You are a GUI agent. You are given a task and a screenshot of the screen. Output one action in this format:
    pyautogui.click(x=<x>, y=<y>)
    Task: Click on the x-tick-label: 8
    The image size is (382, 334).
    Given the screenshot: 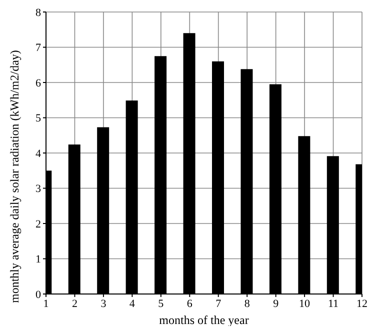 What is the action you would take?
    pyautogui.click(x=247, y=304)
    